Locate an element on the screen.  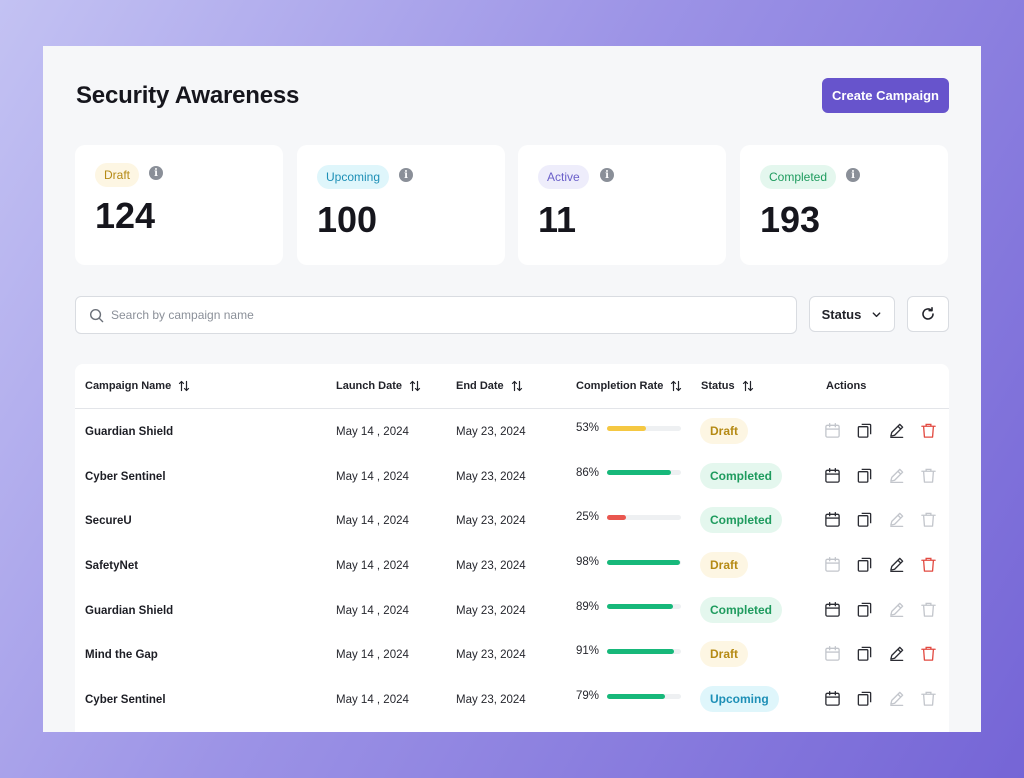
status-filter-dropdown: Status is located at coordinates (852, 314).